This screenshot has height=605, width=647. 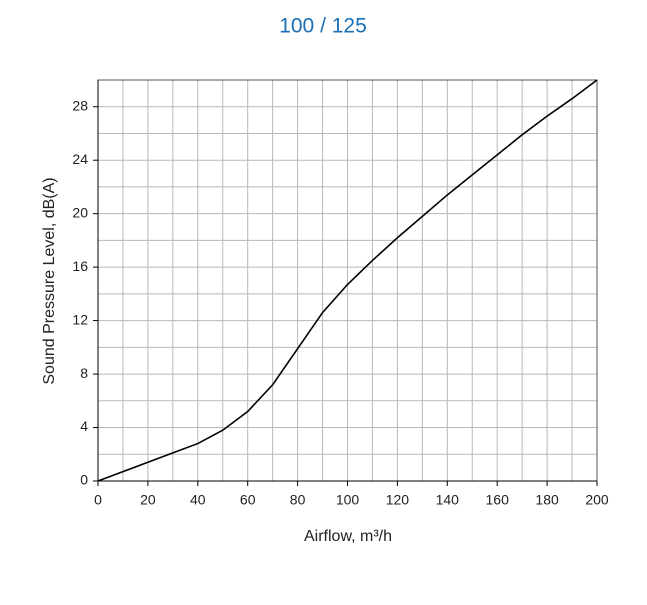 What do you see at coordinates (84, 480) in the screenshot?
I see `y-tick-label: 0` at bounding box center [84, 480].